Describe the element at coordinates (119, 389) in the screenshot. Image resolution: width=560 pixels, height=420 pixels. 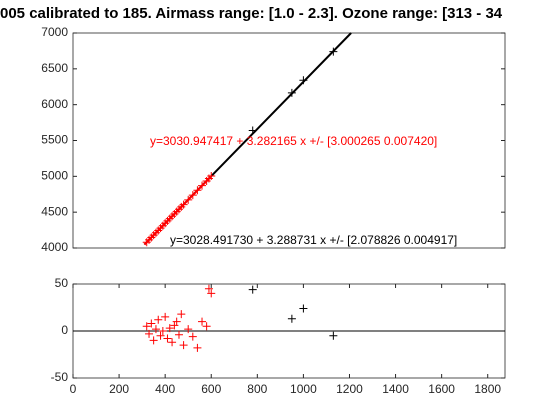
I see `x-tick-label: 200` at that location.